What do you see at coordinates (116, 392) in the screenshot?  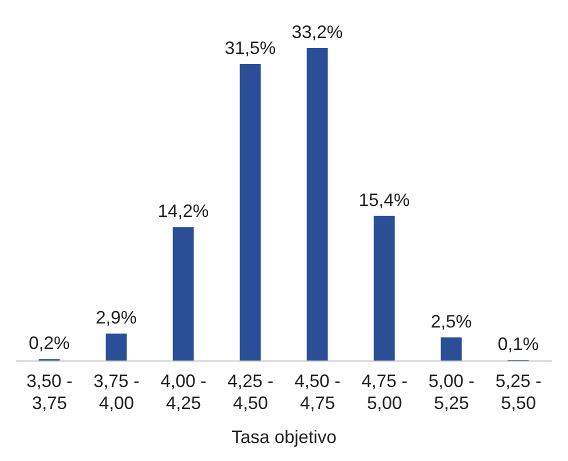 I see `x-tick-label: 3,75 - 4,00` at bounding box center [116, 392].